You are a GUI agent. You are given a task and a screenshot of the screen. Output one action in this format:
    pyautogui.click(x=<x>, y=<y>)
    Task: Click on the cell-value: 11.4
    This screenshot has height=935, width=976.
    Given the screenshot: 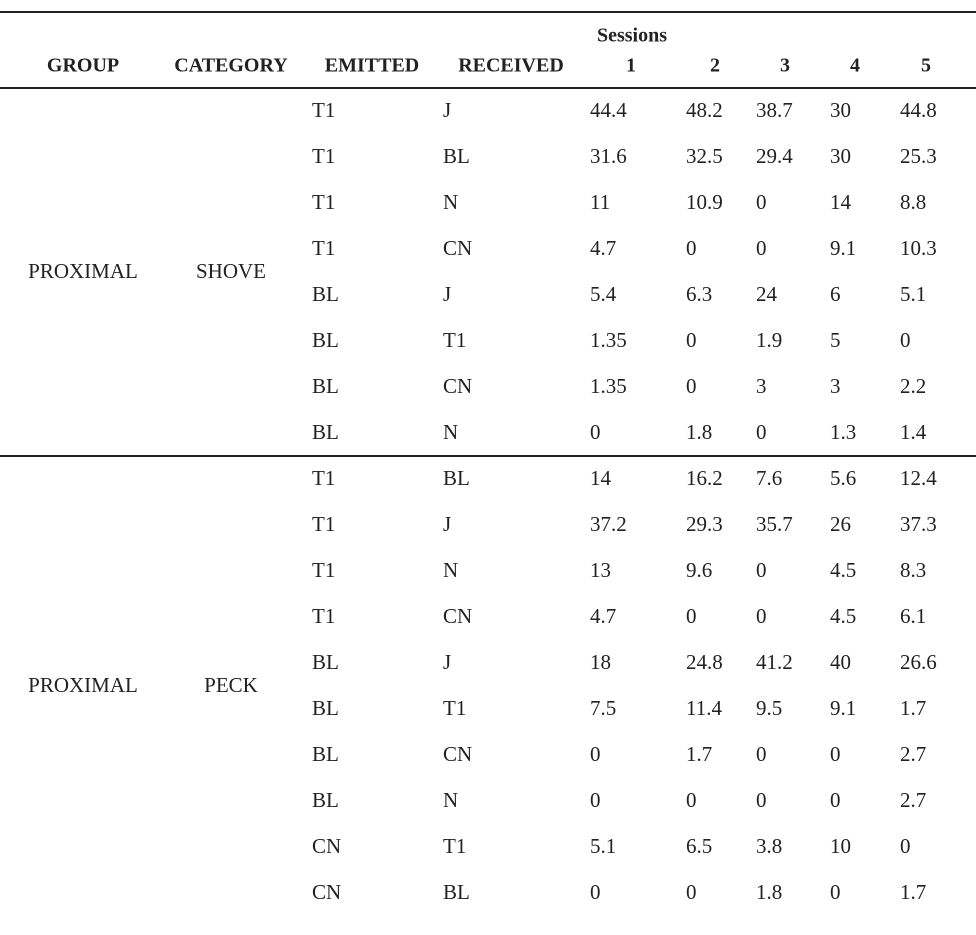 What is the action you would take?
    pyautogui.click(x=704, y=708)
    